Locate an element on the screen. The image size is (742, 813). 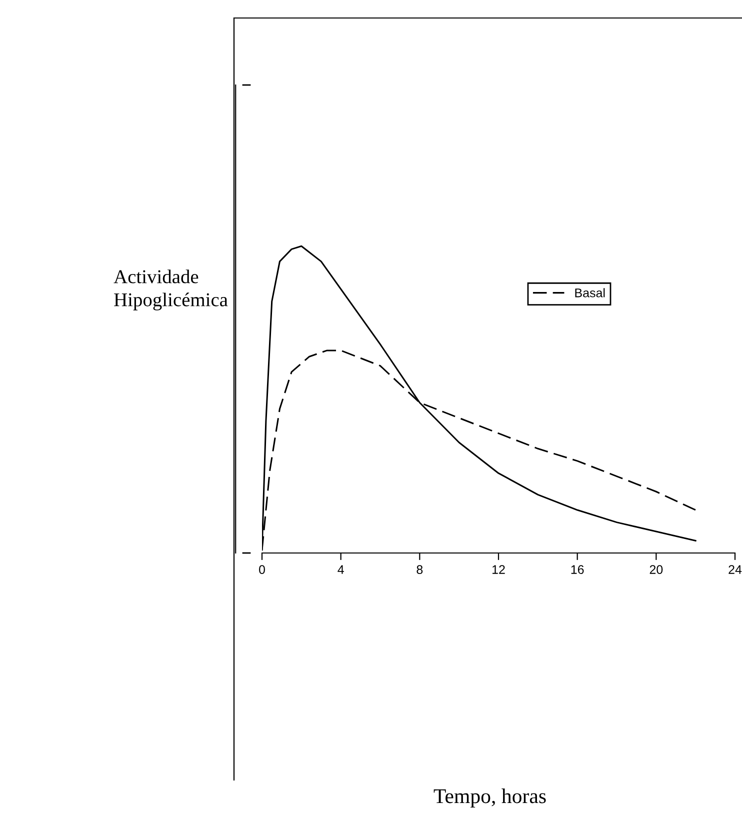
x-tick-label: 4 is located at coordinates (341, 569).